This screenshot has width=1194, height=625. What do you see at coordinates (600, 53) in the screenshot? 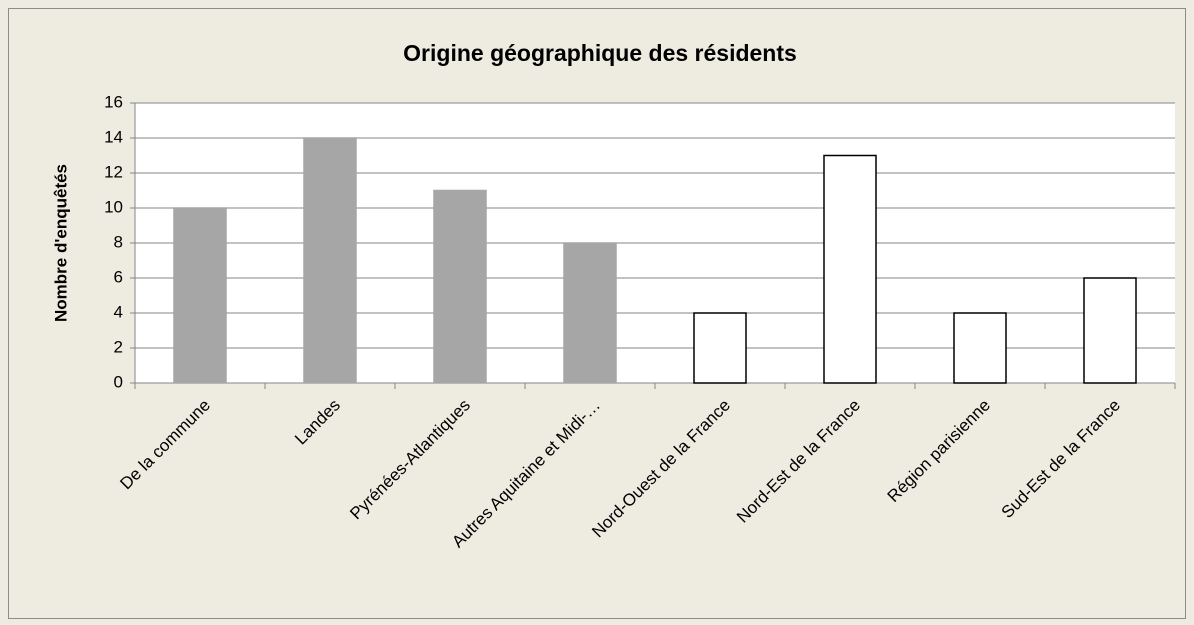
I see `chart-title: Origine géographique des résidents` at bounding box center [600, 53].